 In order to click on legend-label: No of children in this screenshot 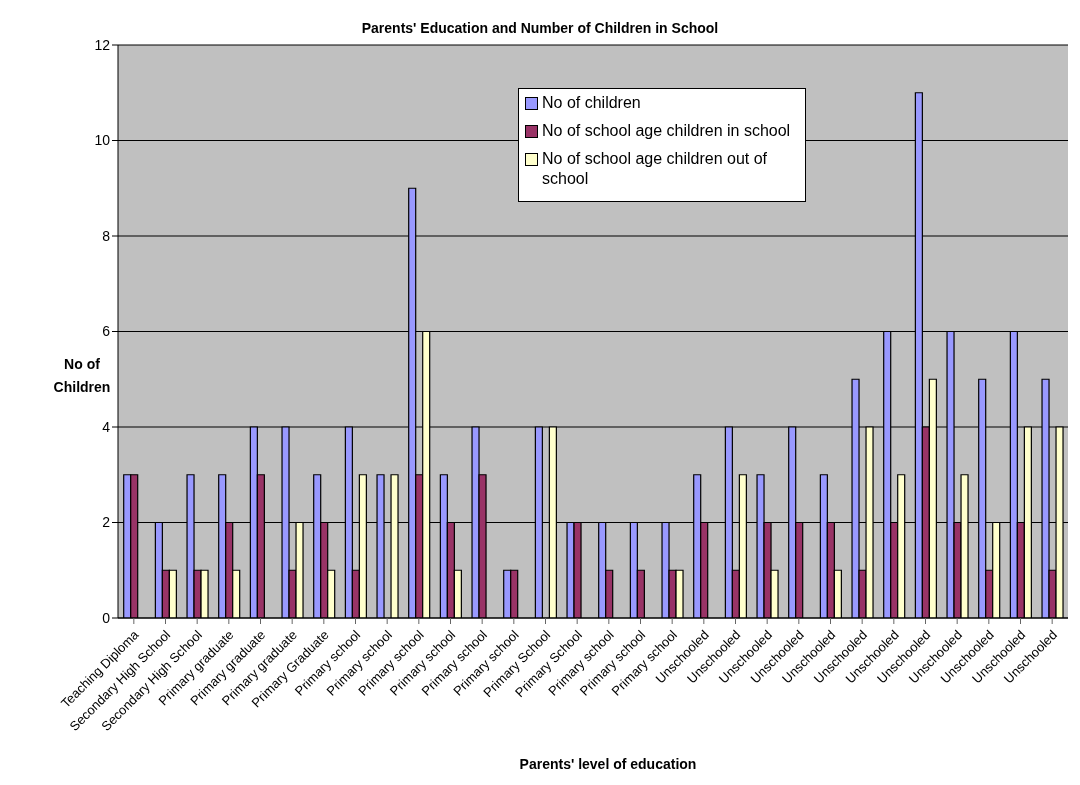, I will do `click(592, 103)`.